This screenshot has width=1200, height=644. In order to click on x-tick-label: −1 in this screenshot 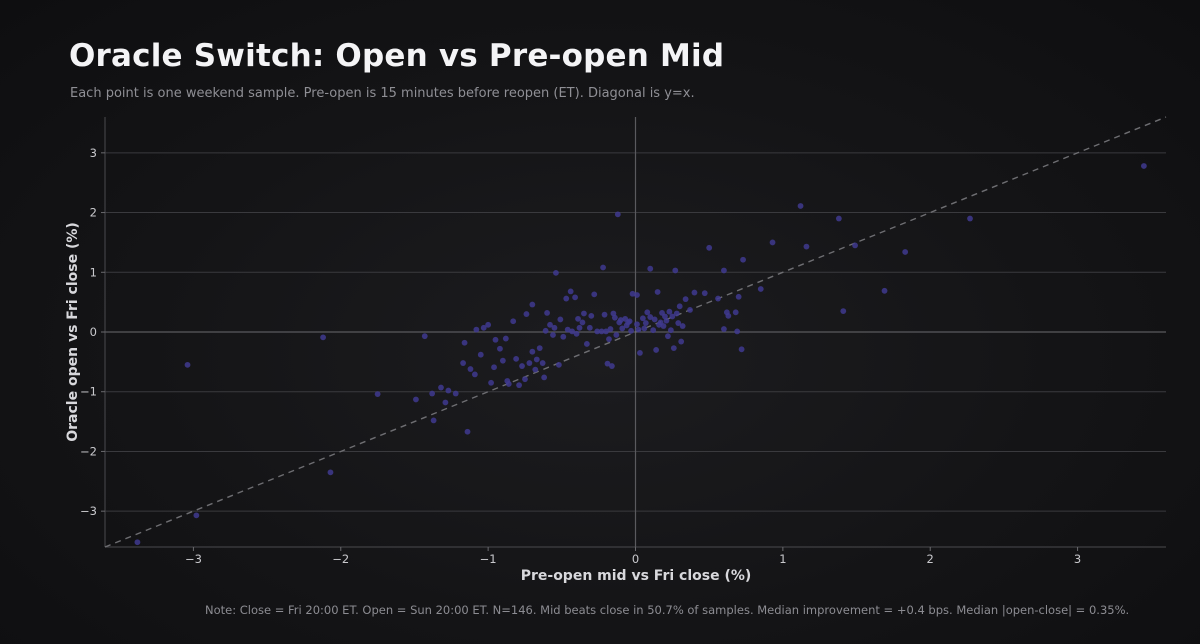, I will do `click(488, 559)`.